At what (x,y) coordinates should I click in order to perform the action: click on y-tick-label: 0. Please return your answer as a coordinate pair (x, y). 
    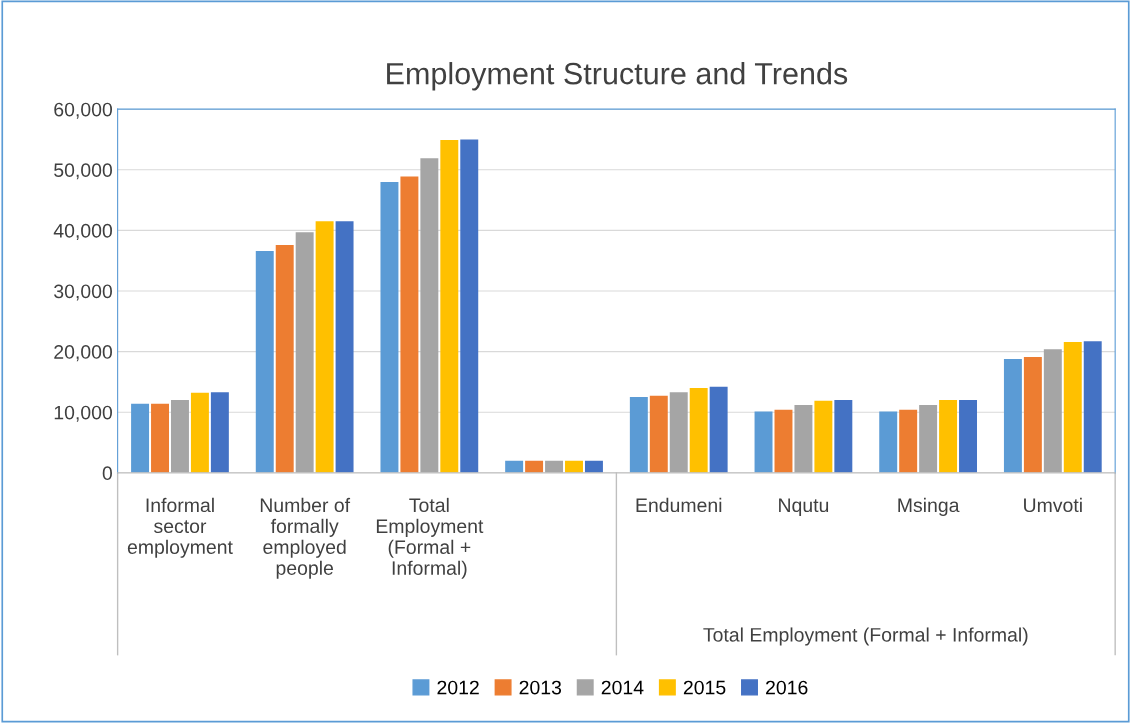
    Looking at the image, I should click on (107, 473).